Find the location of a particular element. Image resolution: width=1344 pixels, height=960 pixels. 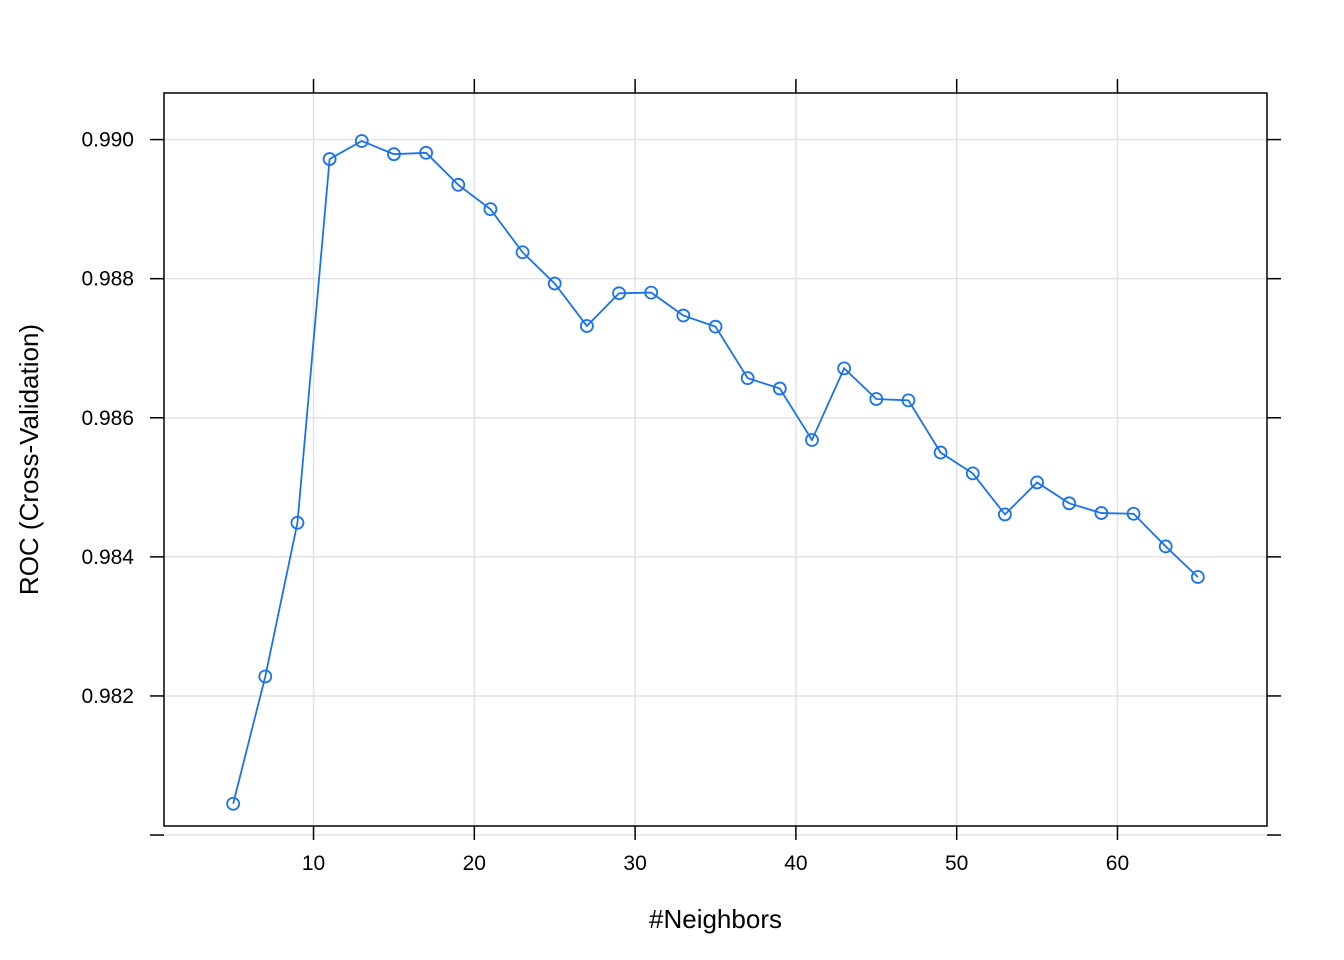

x-tick-label: 30 is located at coordinates (634, 863).